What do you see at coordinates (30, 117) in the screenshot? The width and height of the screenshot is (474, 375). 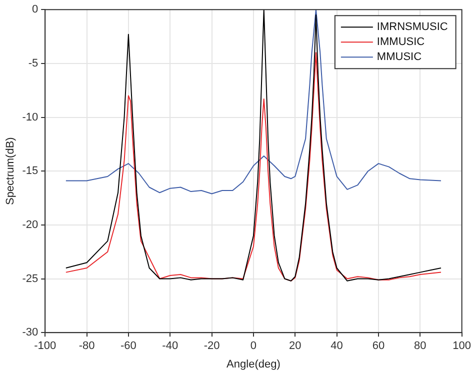 I see `y-tick-label: -10` at bounding box center [30, 117].